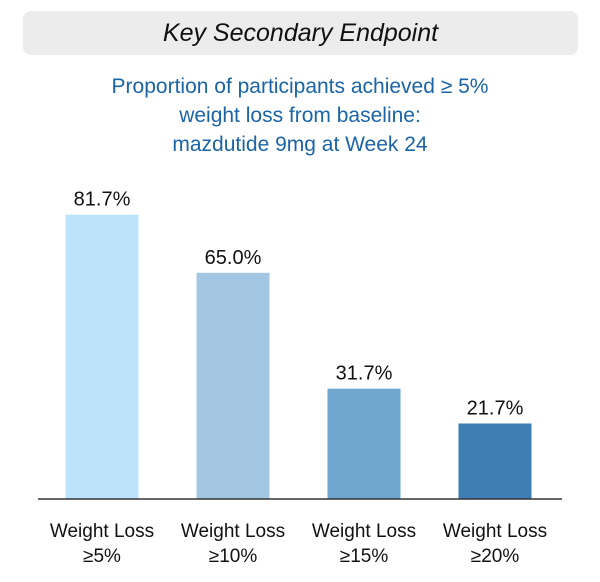  I want to click on chart-title-line-2: weight loss from baseline:, so click(300, 115).